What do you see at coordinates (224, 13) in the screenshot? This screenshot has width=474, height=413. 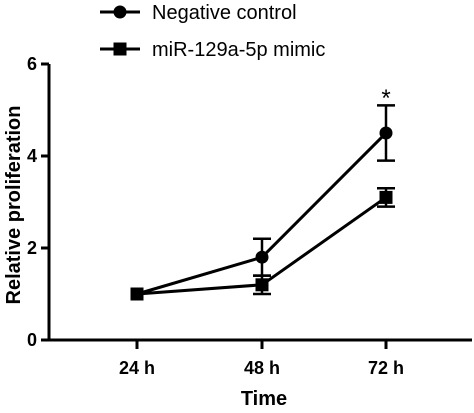 I see `legend-label: Negative control` at bounding box center [224, 13].